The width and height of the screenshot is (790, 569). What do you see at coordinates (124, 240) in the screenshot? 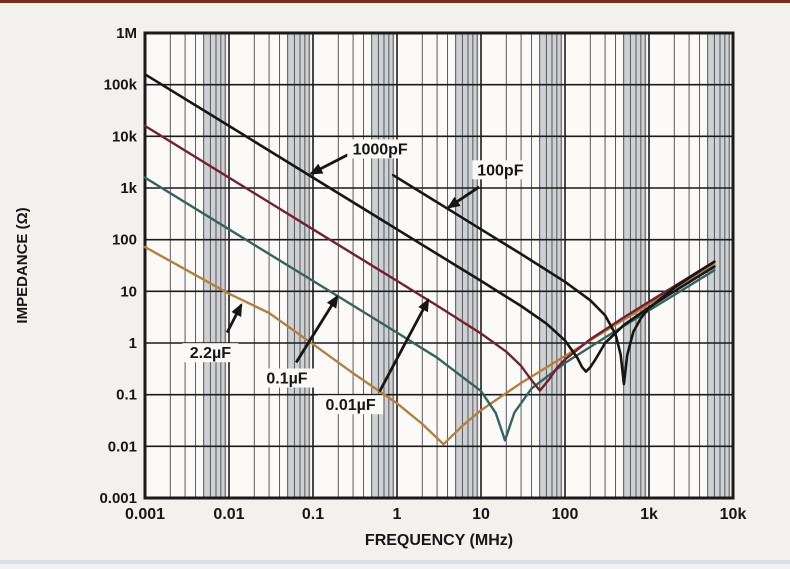
I see `y-tick-label: 100` at bounding box center [124, 240].